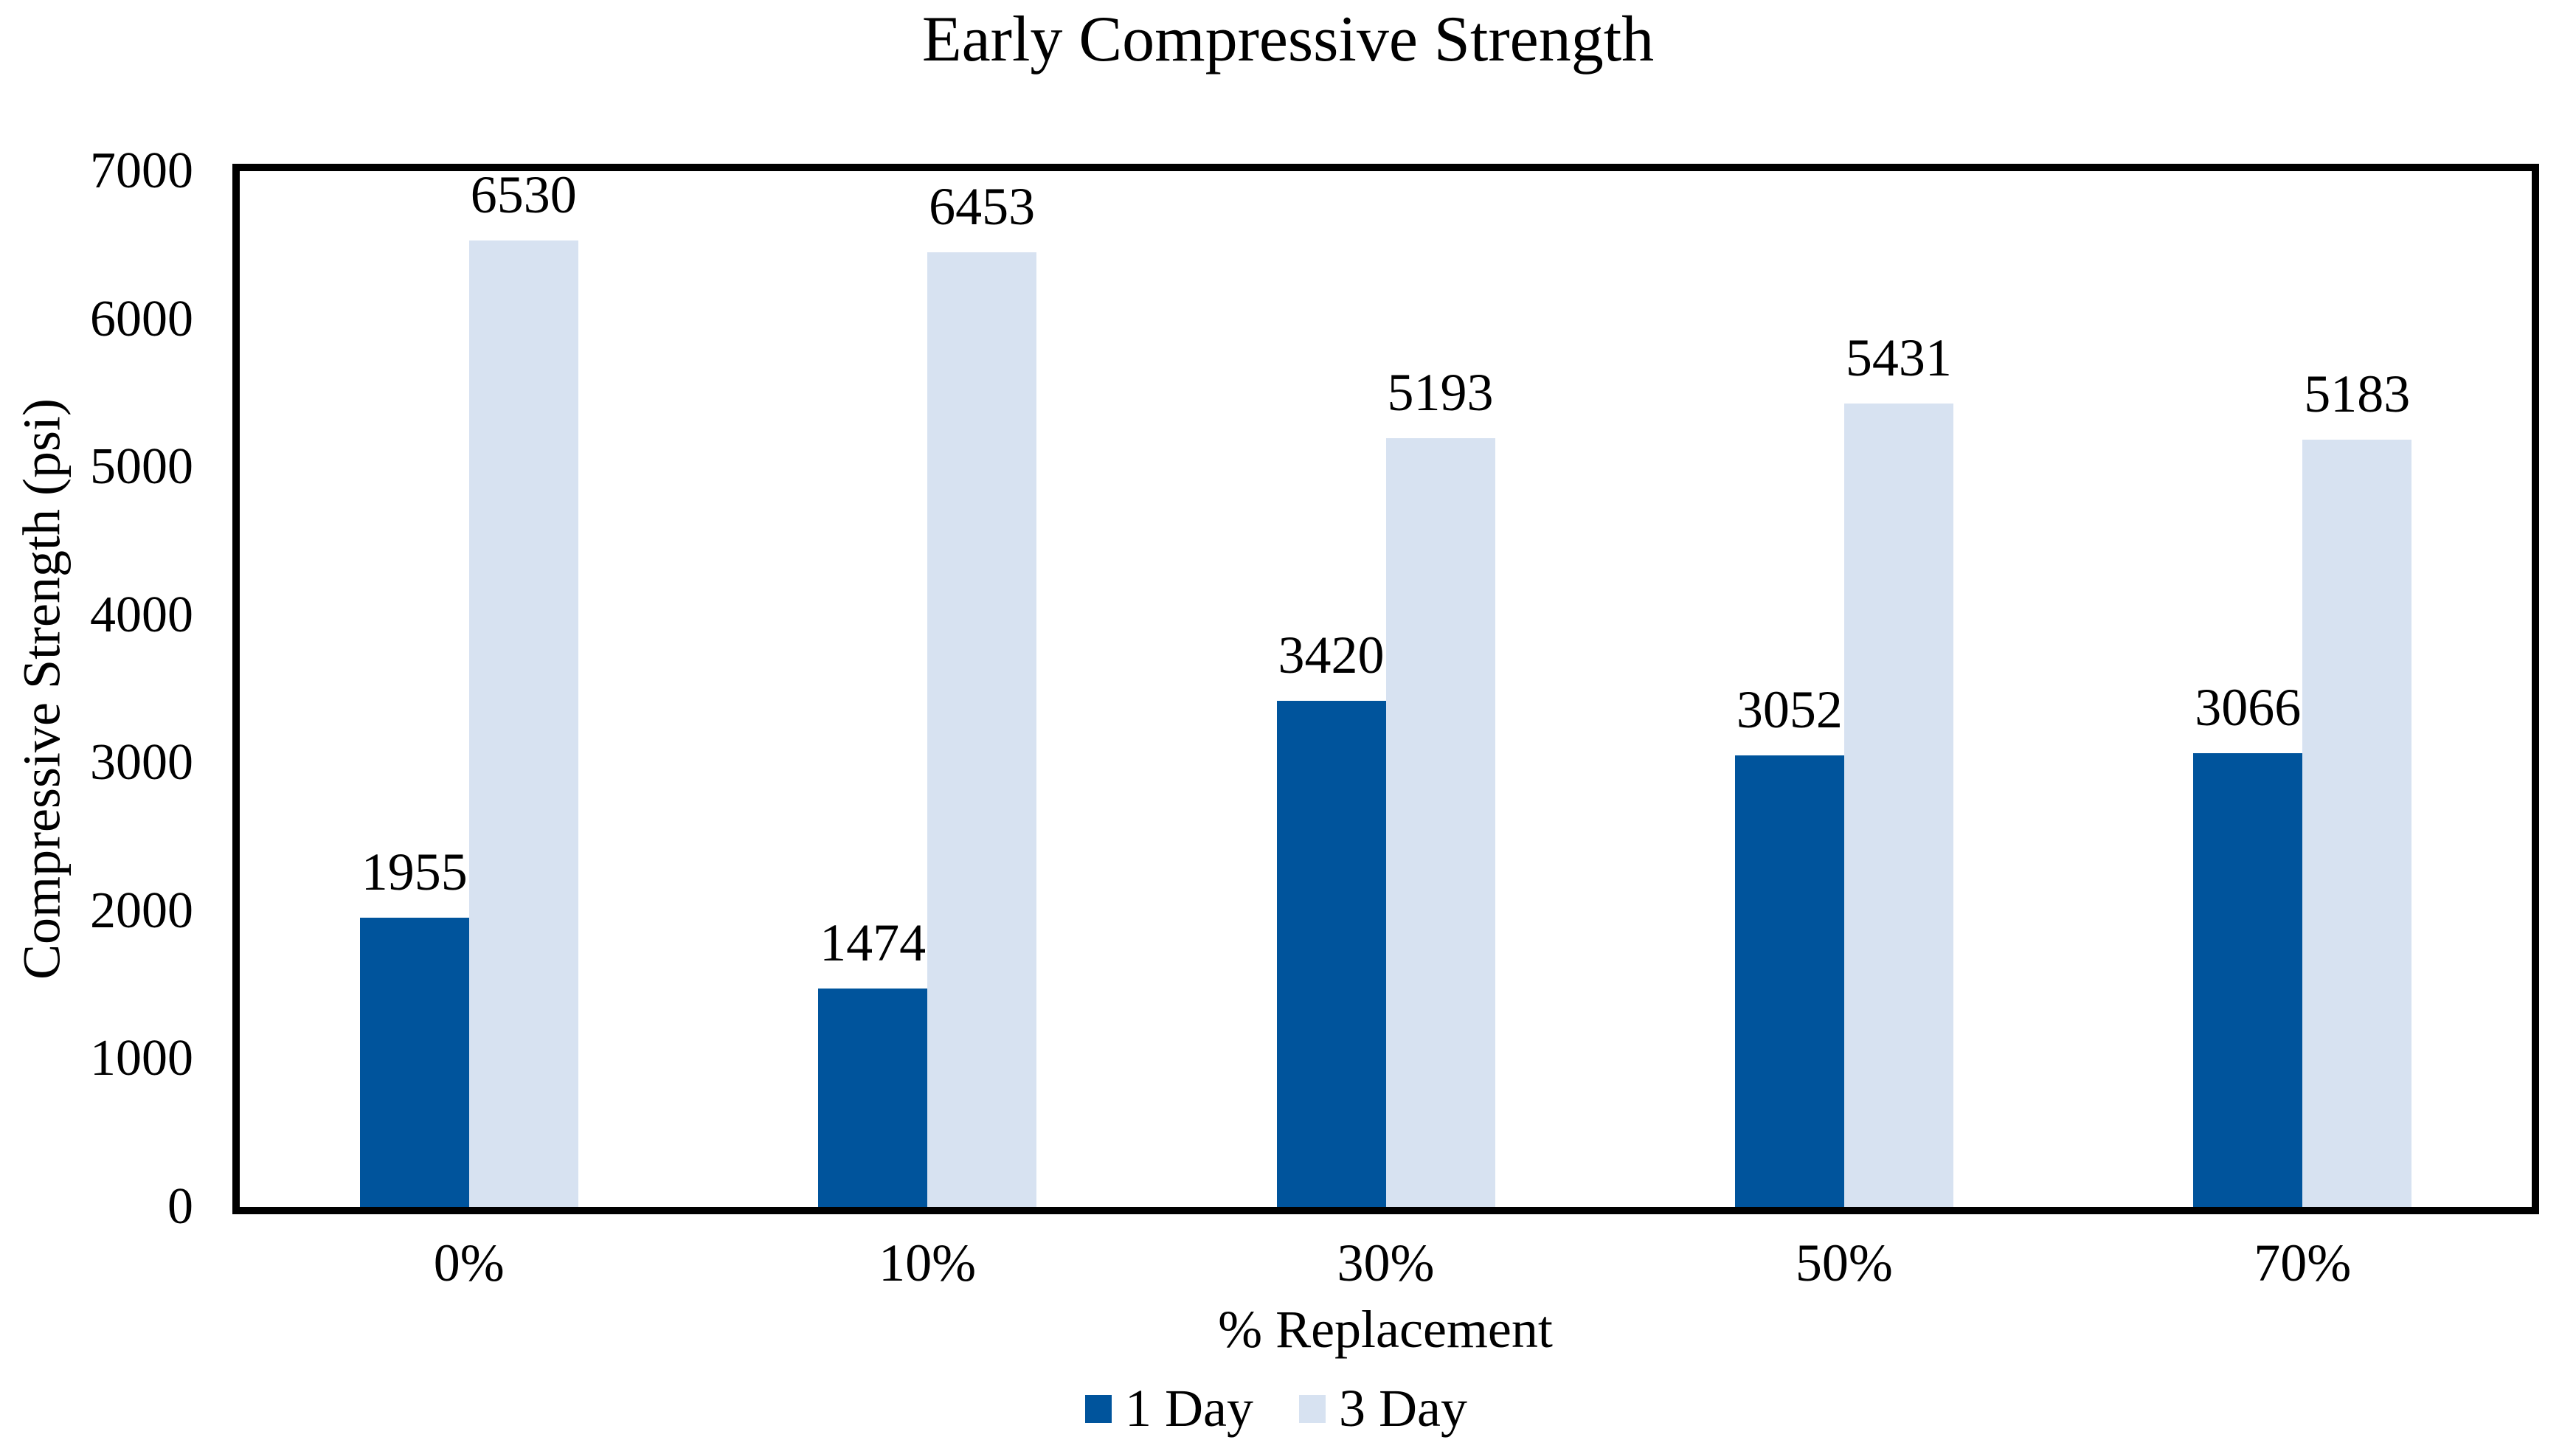 This screenshot has width=2576, height=1454. Describe the element at coordinates (1332, 655) in the screenshot. I see `data-label: 3420` at that location.